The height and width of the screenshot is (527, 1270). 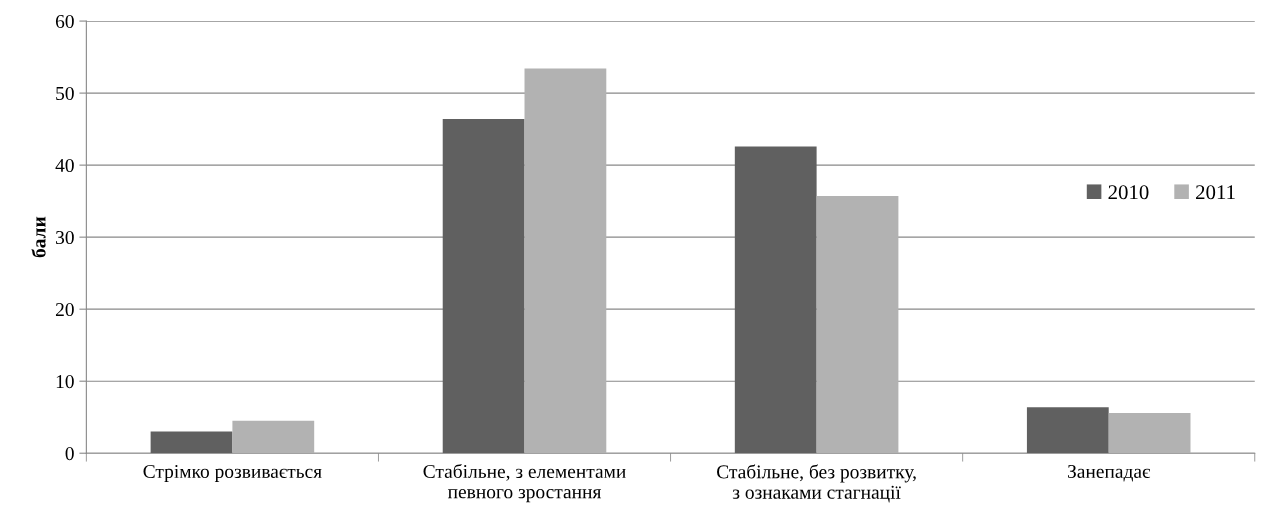 What do you see at coordinates (1128, 192) in the screenshot?
I see `legend-label: 2010` at bounding box center [1128, 192].